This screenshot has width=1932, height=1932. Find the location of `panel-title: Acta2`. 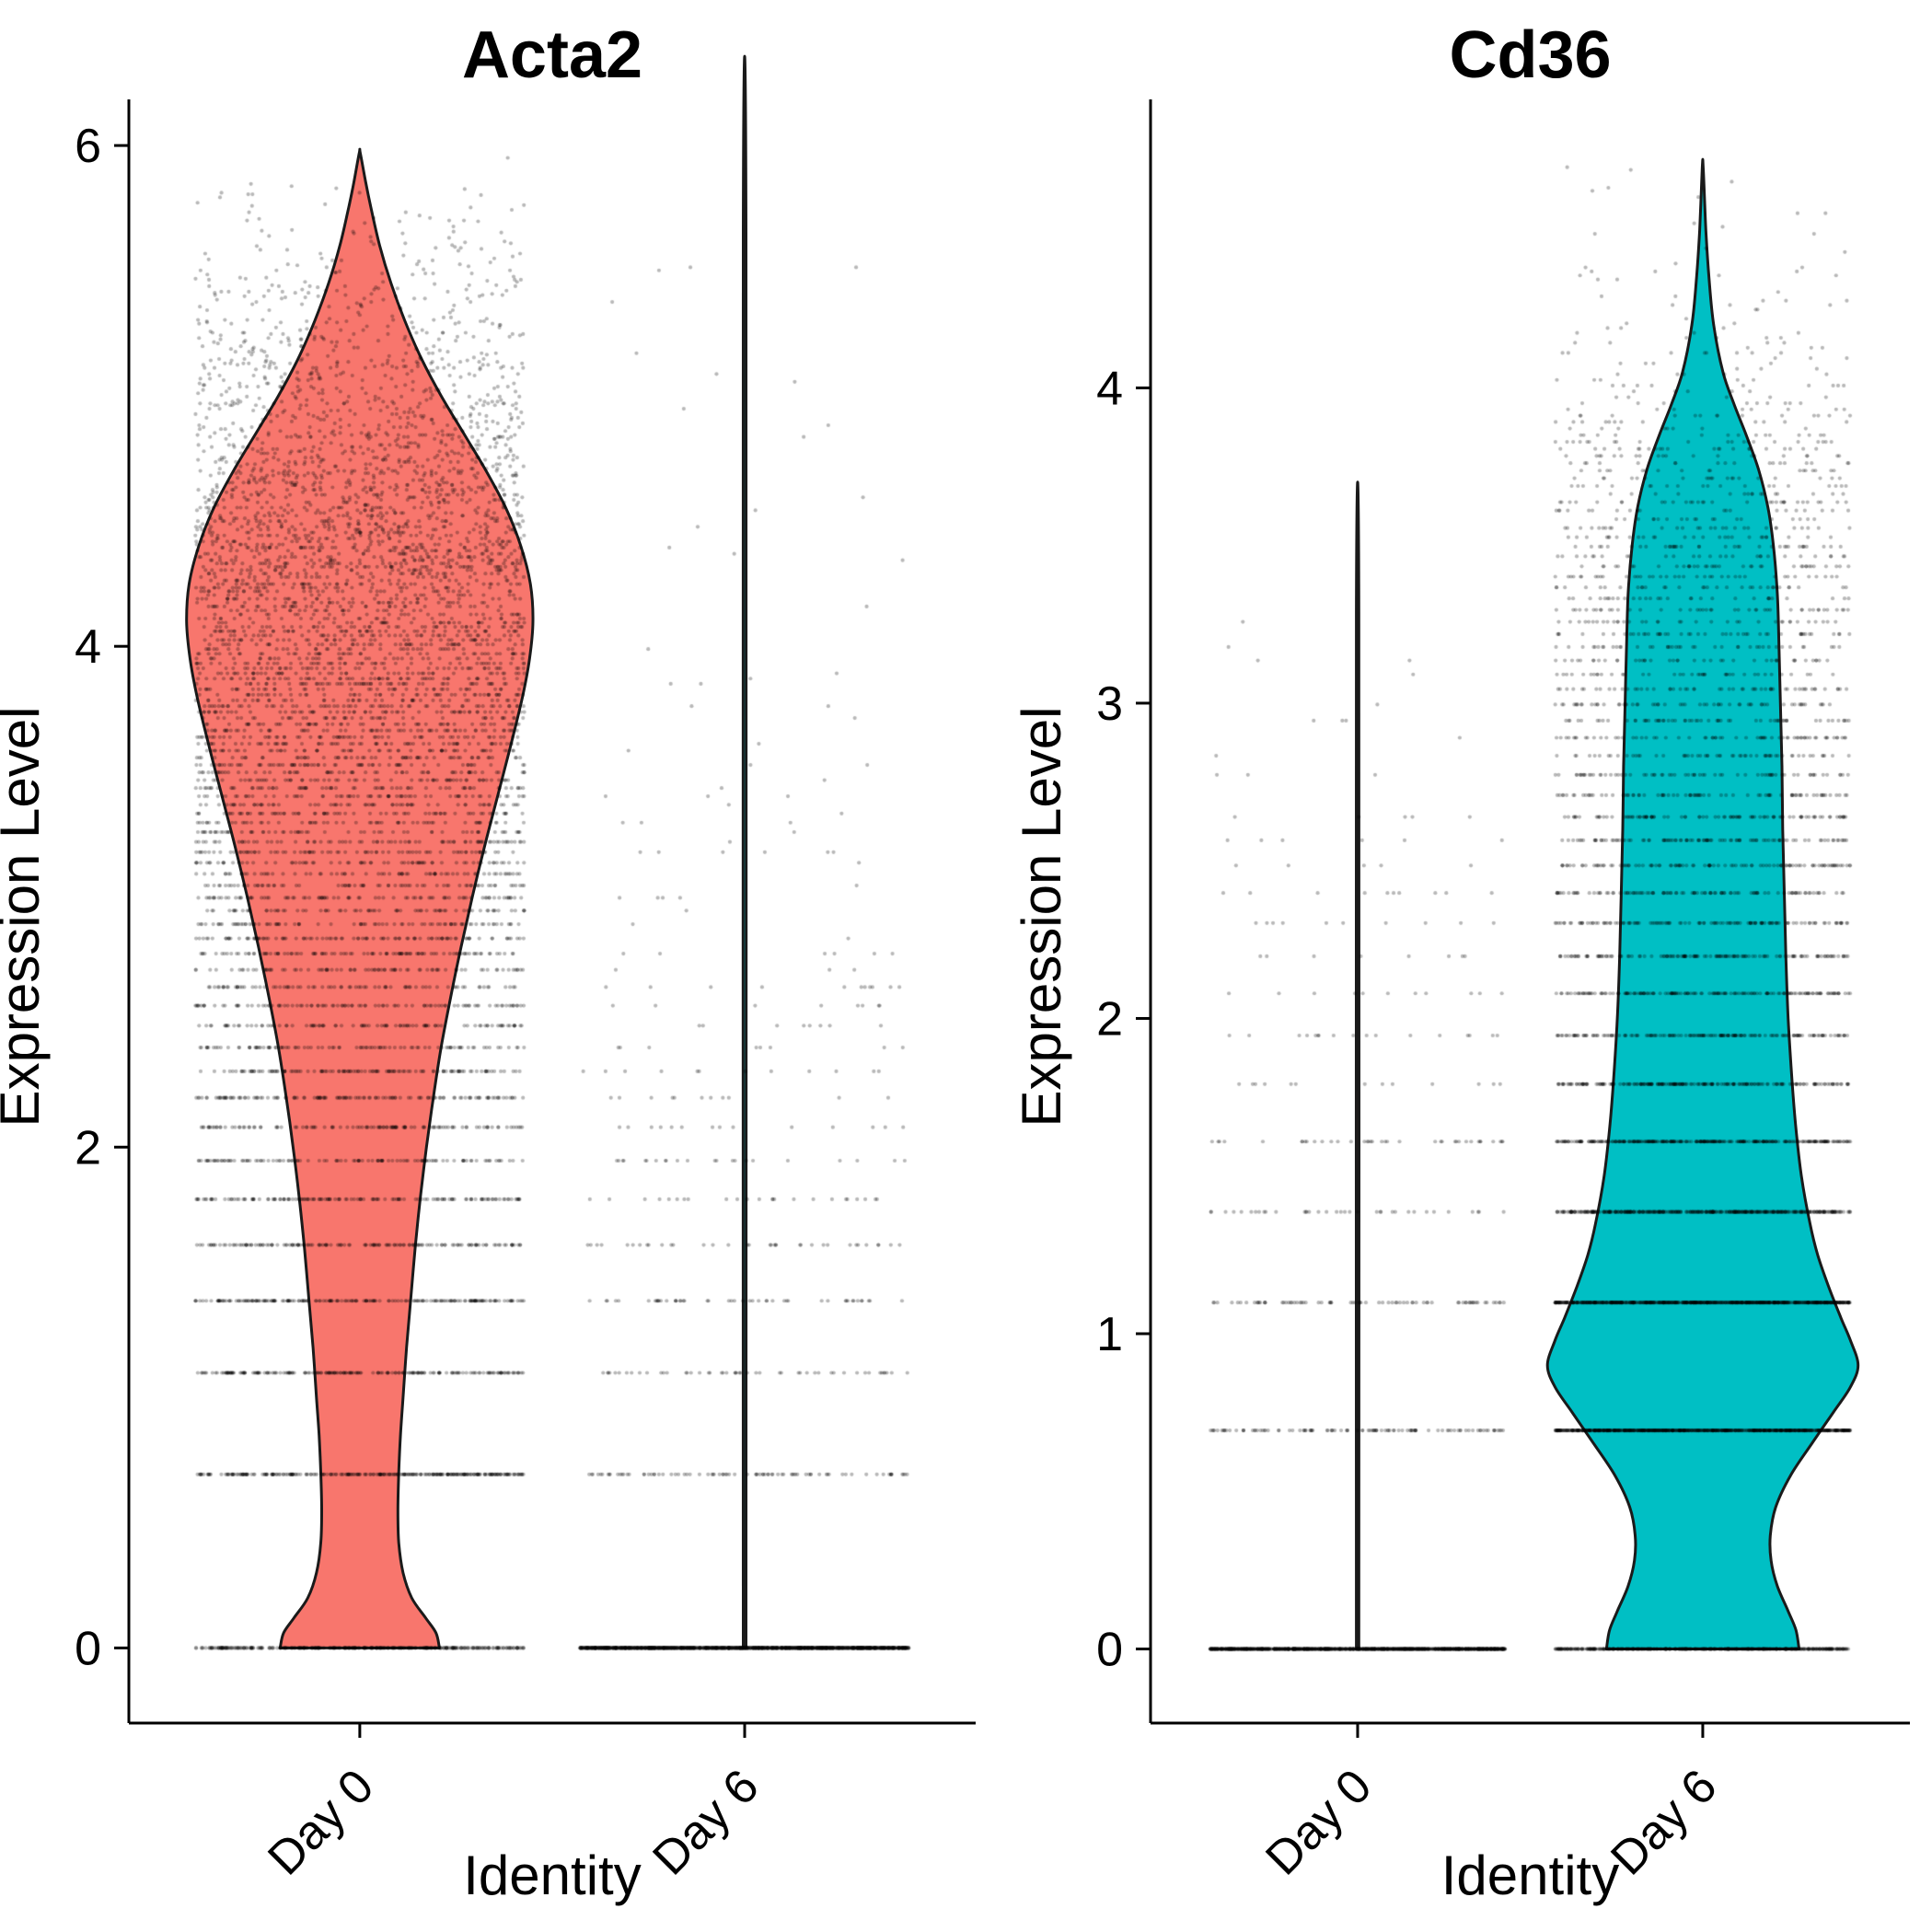

panel-title: Acta2 is located at coordinates (552, 55).